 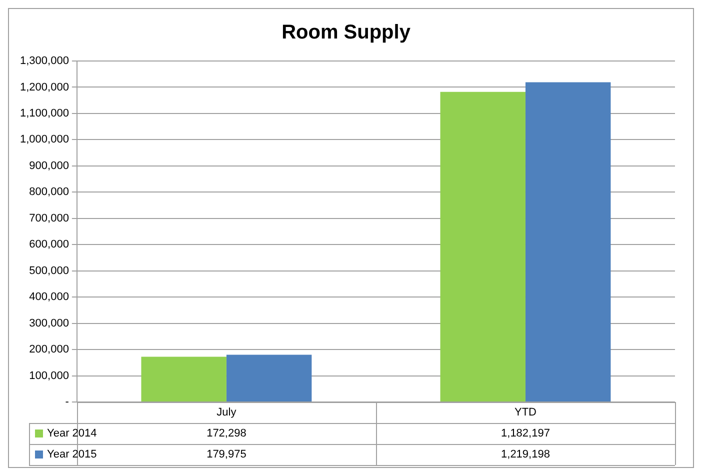 What do you see at coordinates (49, 192) in the screenshot?
I see `y-tick-label: 800,000` at bounding box center [49, 192].